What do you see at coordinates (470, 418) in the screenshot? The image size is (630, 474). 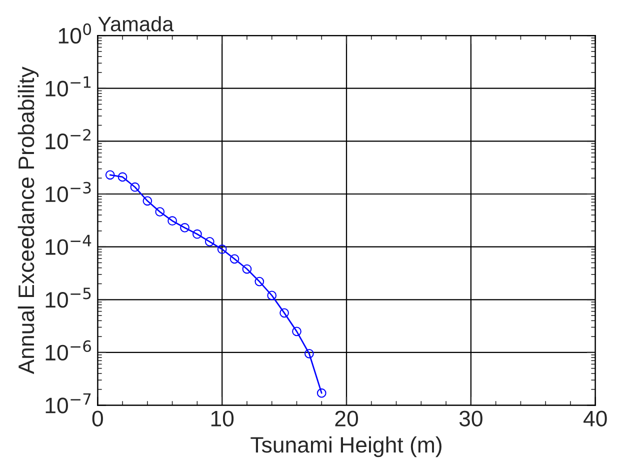 I see `x-tick-label: 30` at bounding box center [470, 418].